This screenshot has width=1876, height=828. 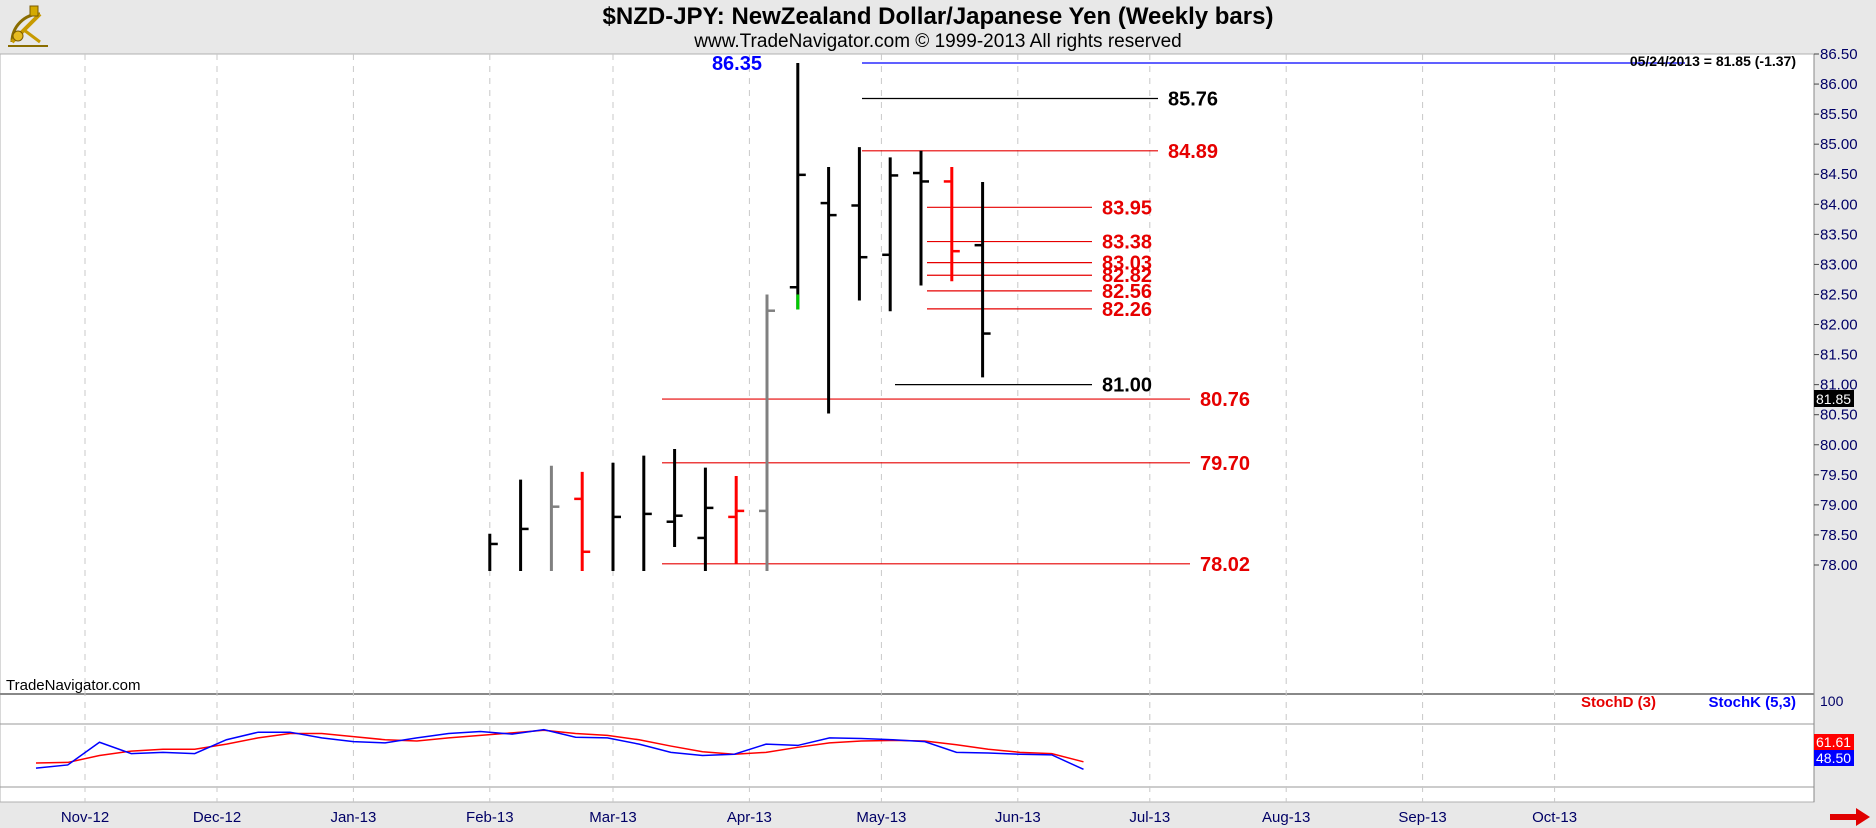 What do you see at coordinates (1554, 817) in the screenshot?
I see `date-tick-label: Oct-13` at bounding box center [1554, 817].